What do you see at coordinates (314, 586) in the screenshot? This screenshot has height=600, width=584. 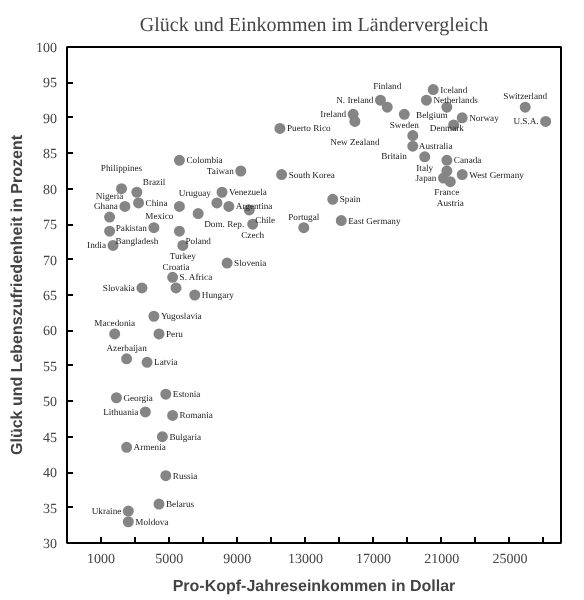 I see `x-axis-title: Pro-Kopf-Jahreseinkommen in Dollar` at bounding box center [314, 586].